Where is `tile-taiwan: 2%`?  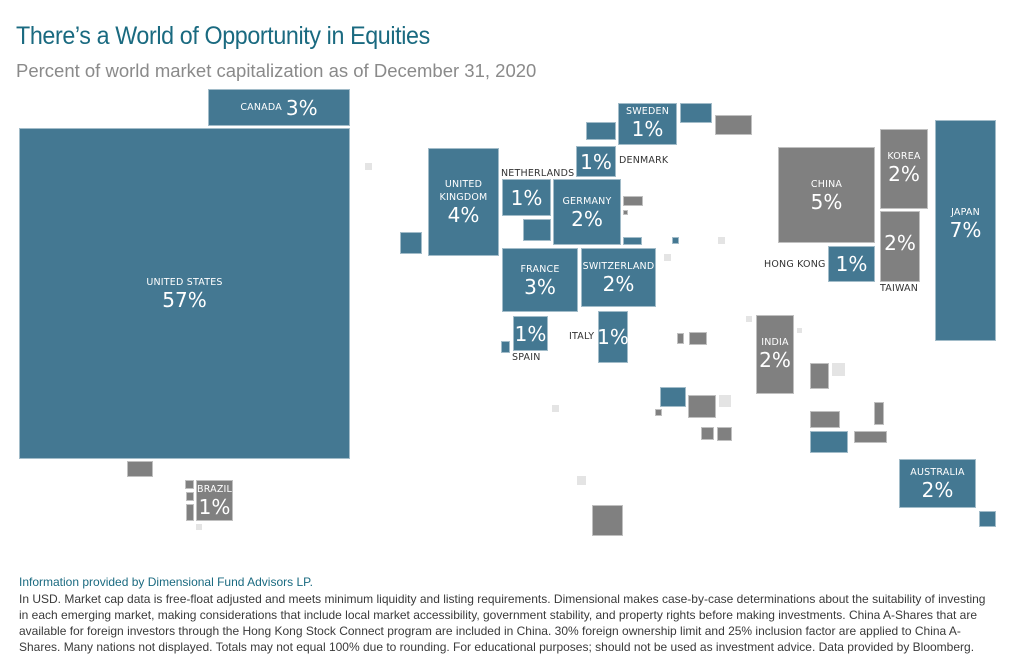
tile-taiwan: 2% is located at coordinates (900, 246).